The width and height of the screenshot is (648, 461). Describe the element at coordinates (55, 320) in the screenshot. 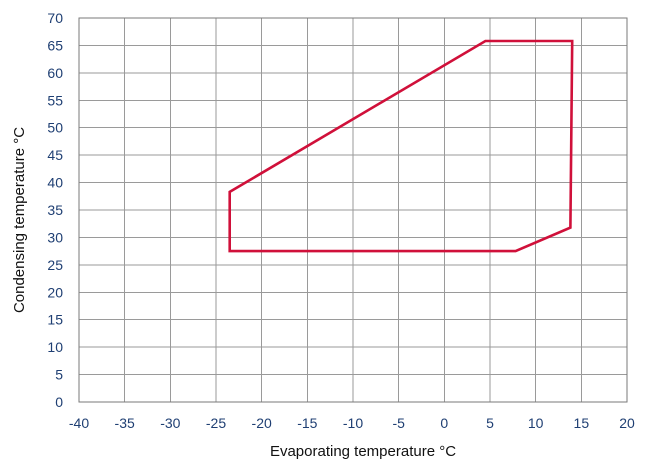

I see `y-tick-label: 15` at that location.